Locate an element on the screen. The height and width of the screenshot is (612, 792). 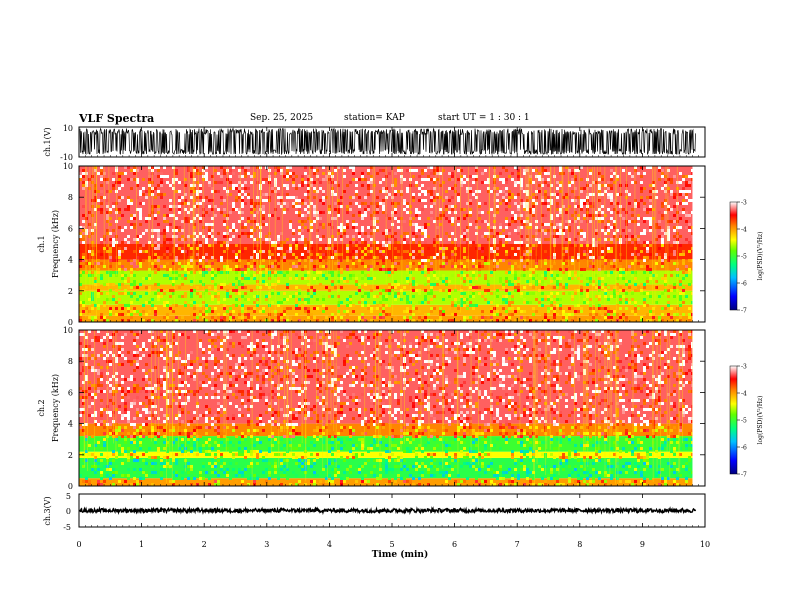
ch1-colorbar-gradient is located at coordinates (733, 256).